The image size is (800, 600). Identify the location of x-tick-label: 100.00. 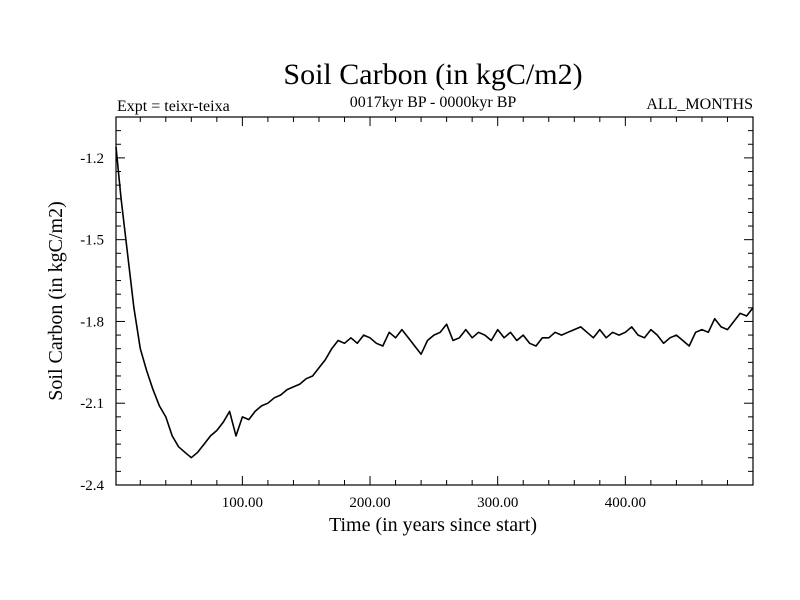
(242, 503).